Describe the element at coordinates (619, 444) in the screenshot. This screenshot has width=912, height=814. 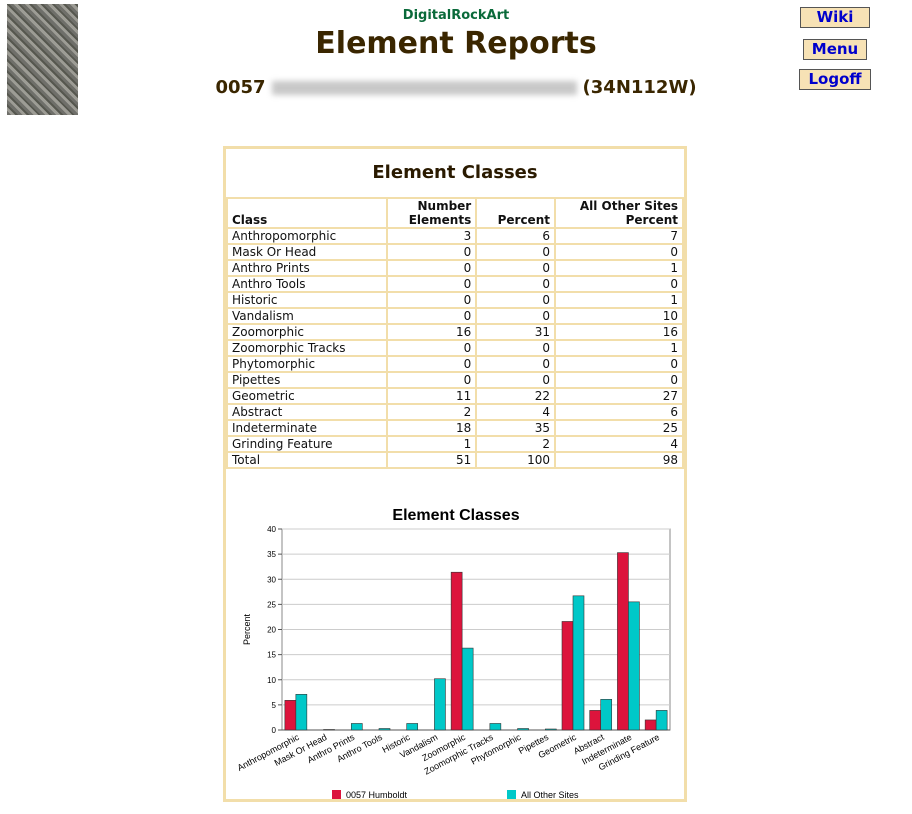
I see `number-cell: 4` at that location.